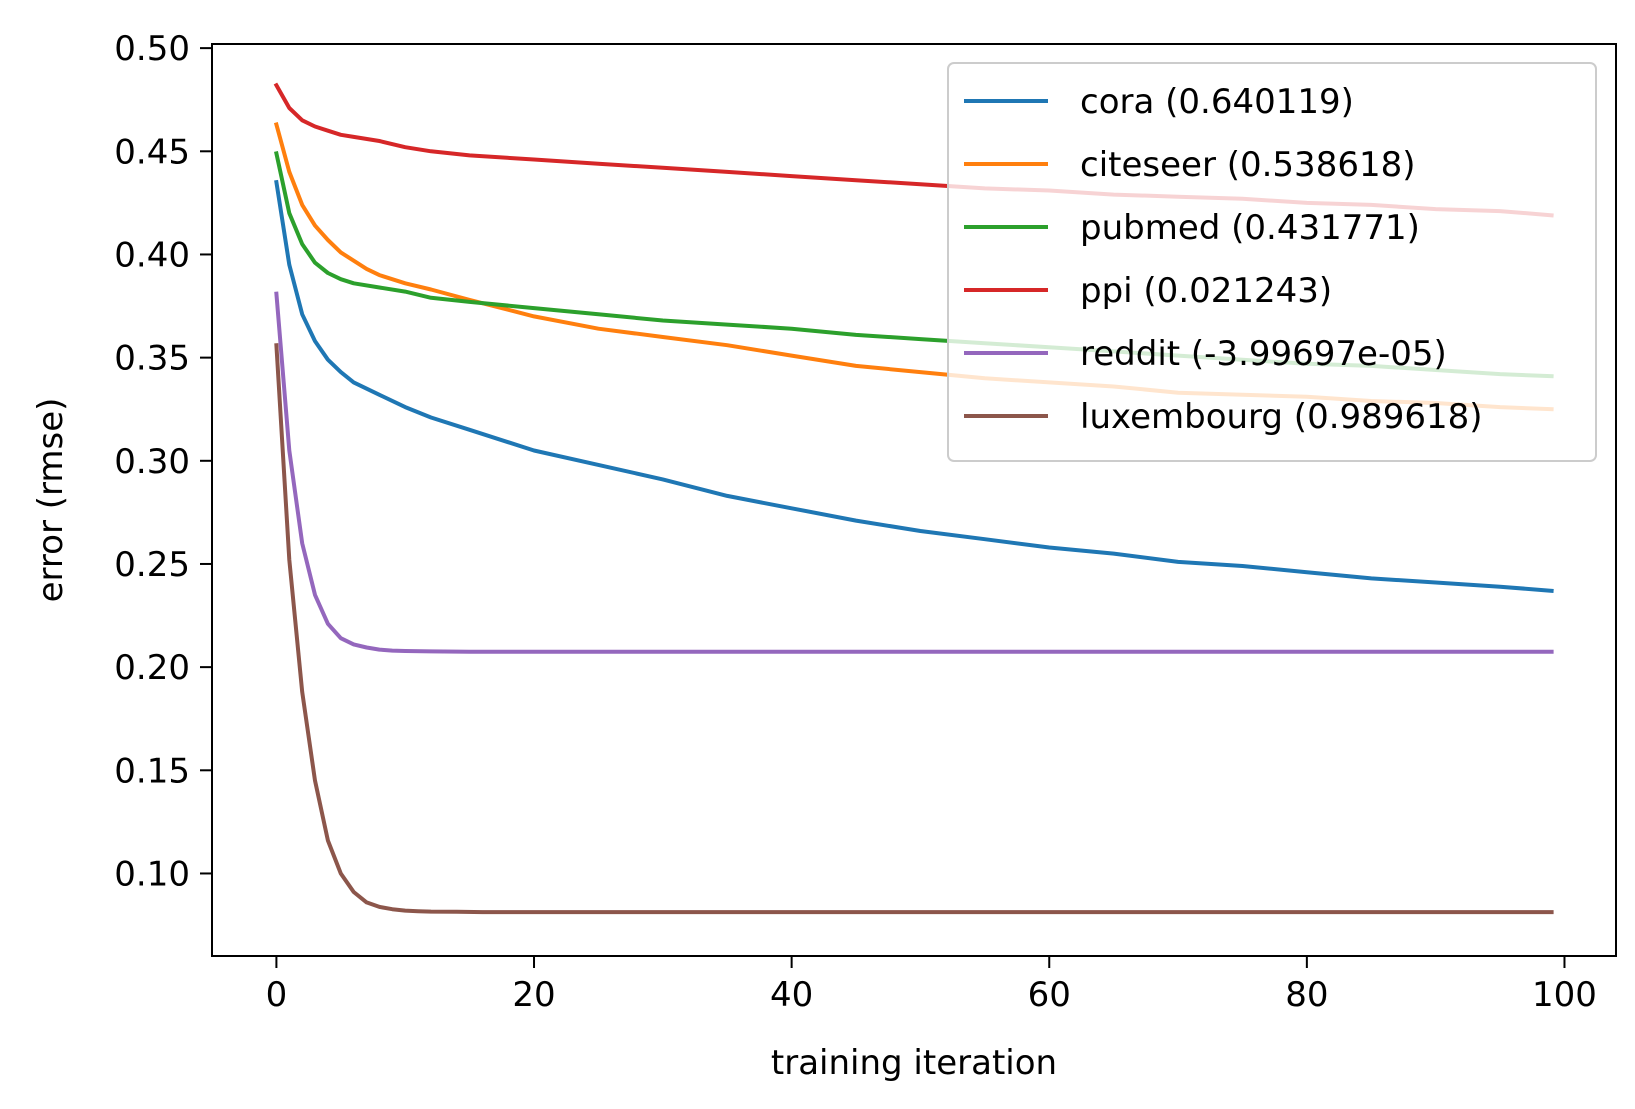 Image resolution: width=1635 pixels, height=1109 pixels. What do you see at coordinates (51, 500) in the screenshot?
I see `y-axis-label: error (rmse)` at bounding box center [51, 500].